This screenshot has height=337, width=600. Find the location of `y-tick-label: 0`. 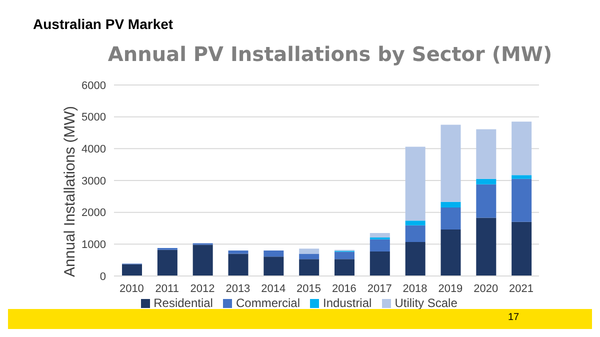

y-tick-label: 0 is located at coordinates (103, 276).